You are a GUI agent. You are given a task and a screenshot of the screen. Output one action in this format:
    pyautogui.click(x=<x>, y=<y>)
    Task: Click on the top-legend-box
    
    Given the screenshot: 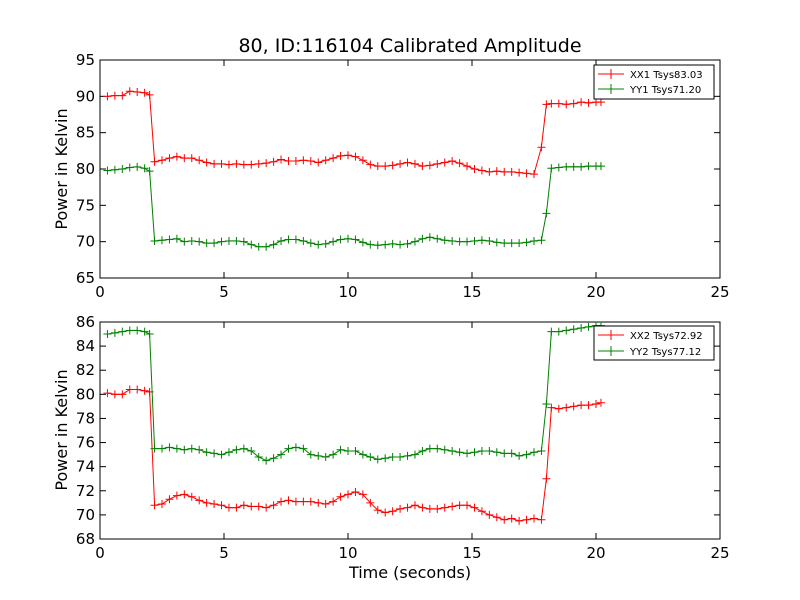 What is the action you would take?
    pyautogui.click(x=654, y=82)
    